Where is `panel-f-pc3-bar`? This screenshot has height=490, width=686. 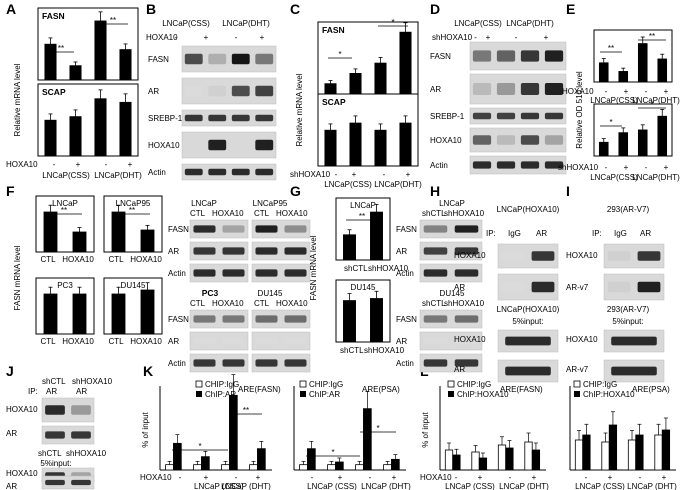 panel-f-pc3-bar is located at coordinates (79, 314).